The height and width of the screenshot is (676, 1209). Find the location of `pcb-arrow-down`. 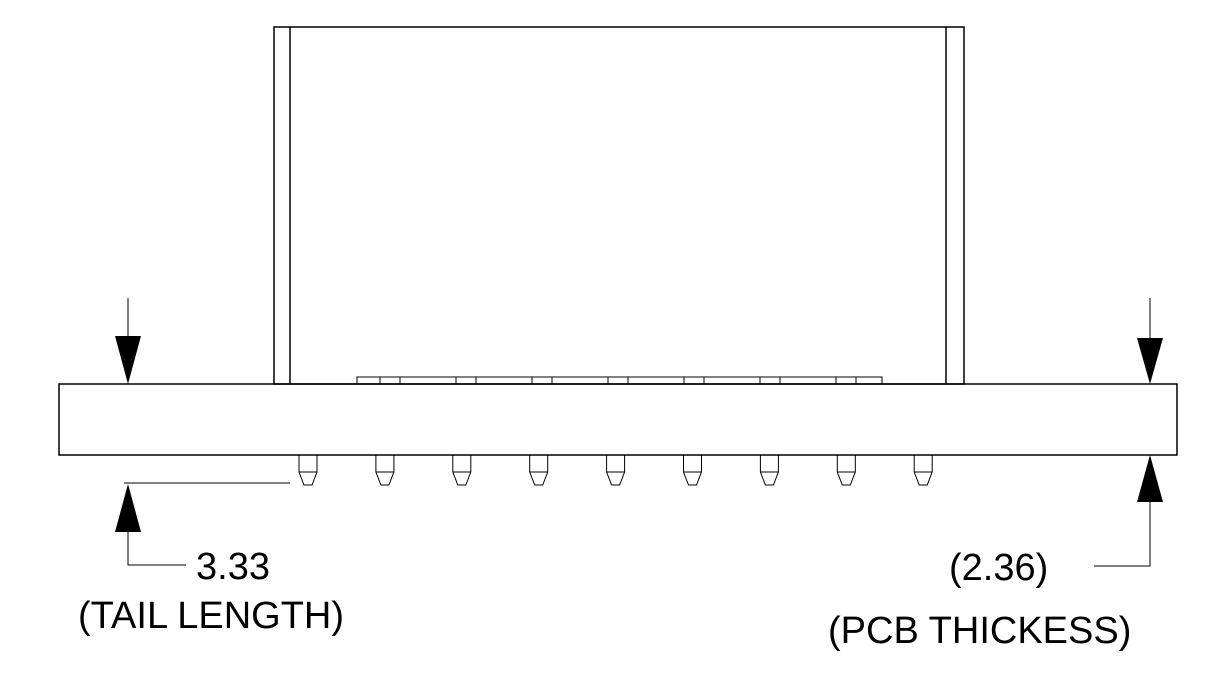

pcb-arrow-down is located at coordinates (1150, 361).